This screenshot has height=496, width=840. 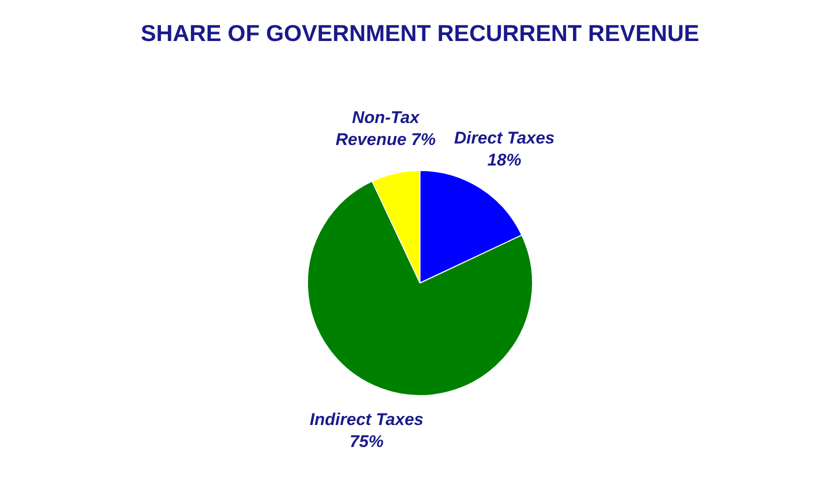 I want to click on slice-label: Direct Taxes, so click(x=504, y=138).